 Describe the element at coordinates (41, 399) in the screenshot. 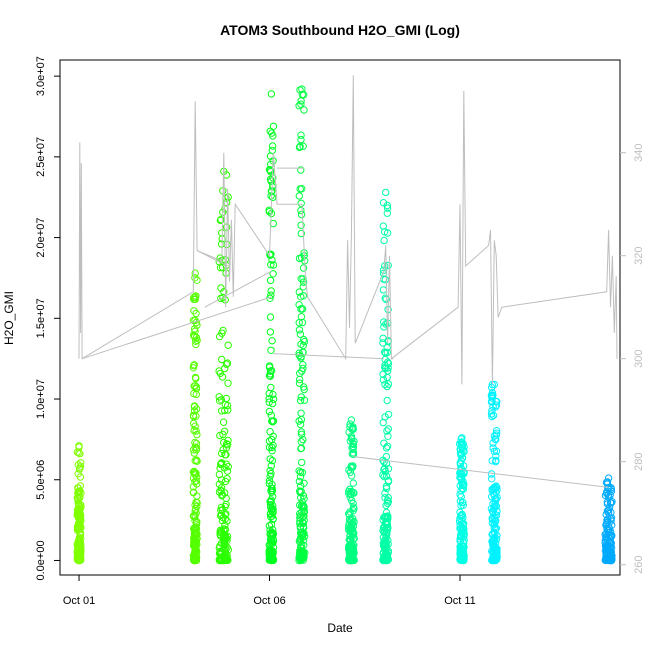

I see `y-tick-label: 1.0e+07` at that location.